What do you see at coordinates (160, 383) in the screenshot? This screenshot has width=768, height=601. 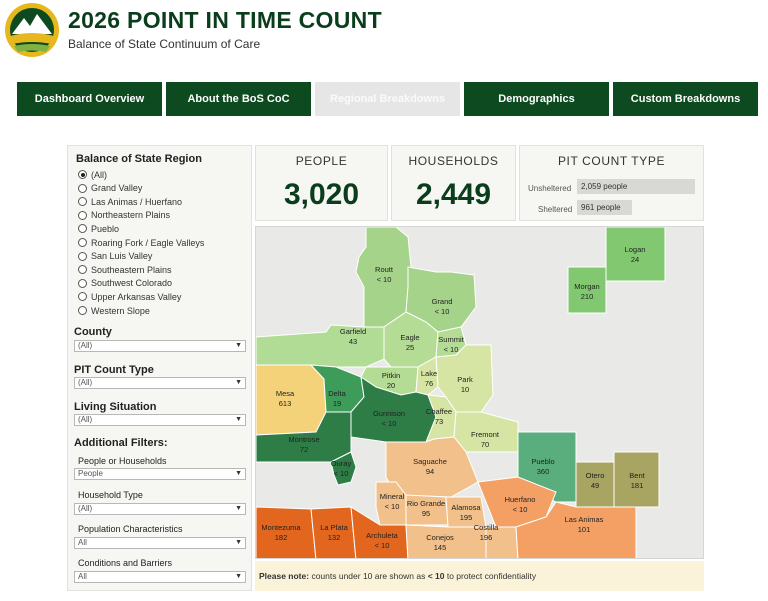 I see `pit-type-select: (All) ▼` at bounding box center [160, 383].